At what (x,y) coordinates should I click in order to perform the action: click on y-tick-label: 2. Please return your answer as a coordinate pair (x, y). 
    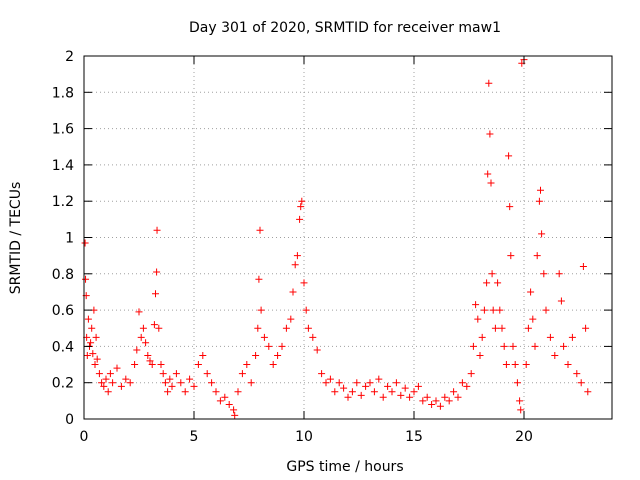
    Looking at the image, I should click on (69, 57).